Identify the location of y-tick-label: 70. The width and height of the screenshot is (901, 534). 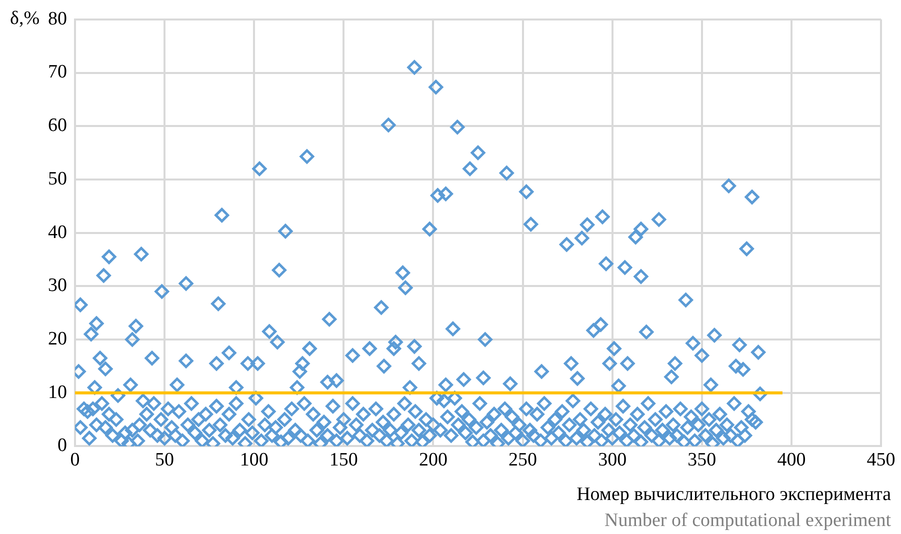
(57, 72).